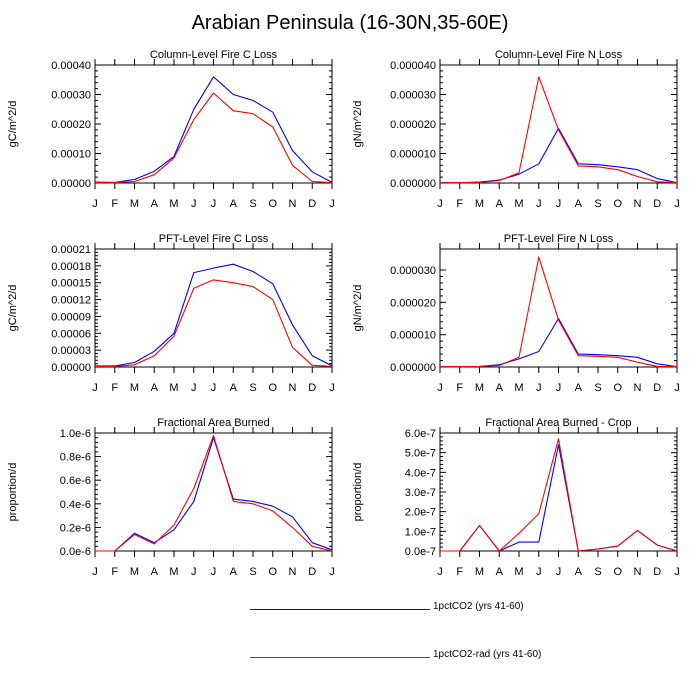  What do you see at coordinates (75, 458) in the screenshot?
I see `y-tick-label: 0.8e-6` at bounding box center [75, 458].